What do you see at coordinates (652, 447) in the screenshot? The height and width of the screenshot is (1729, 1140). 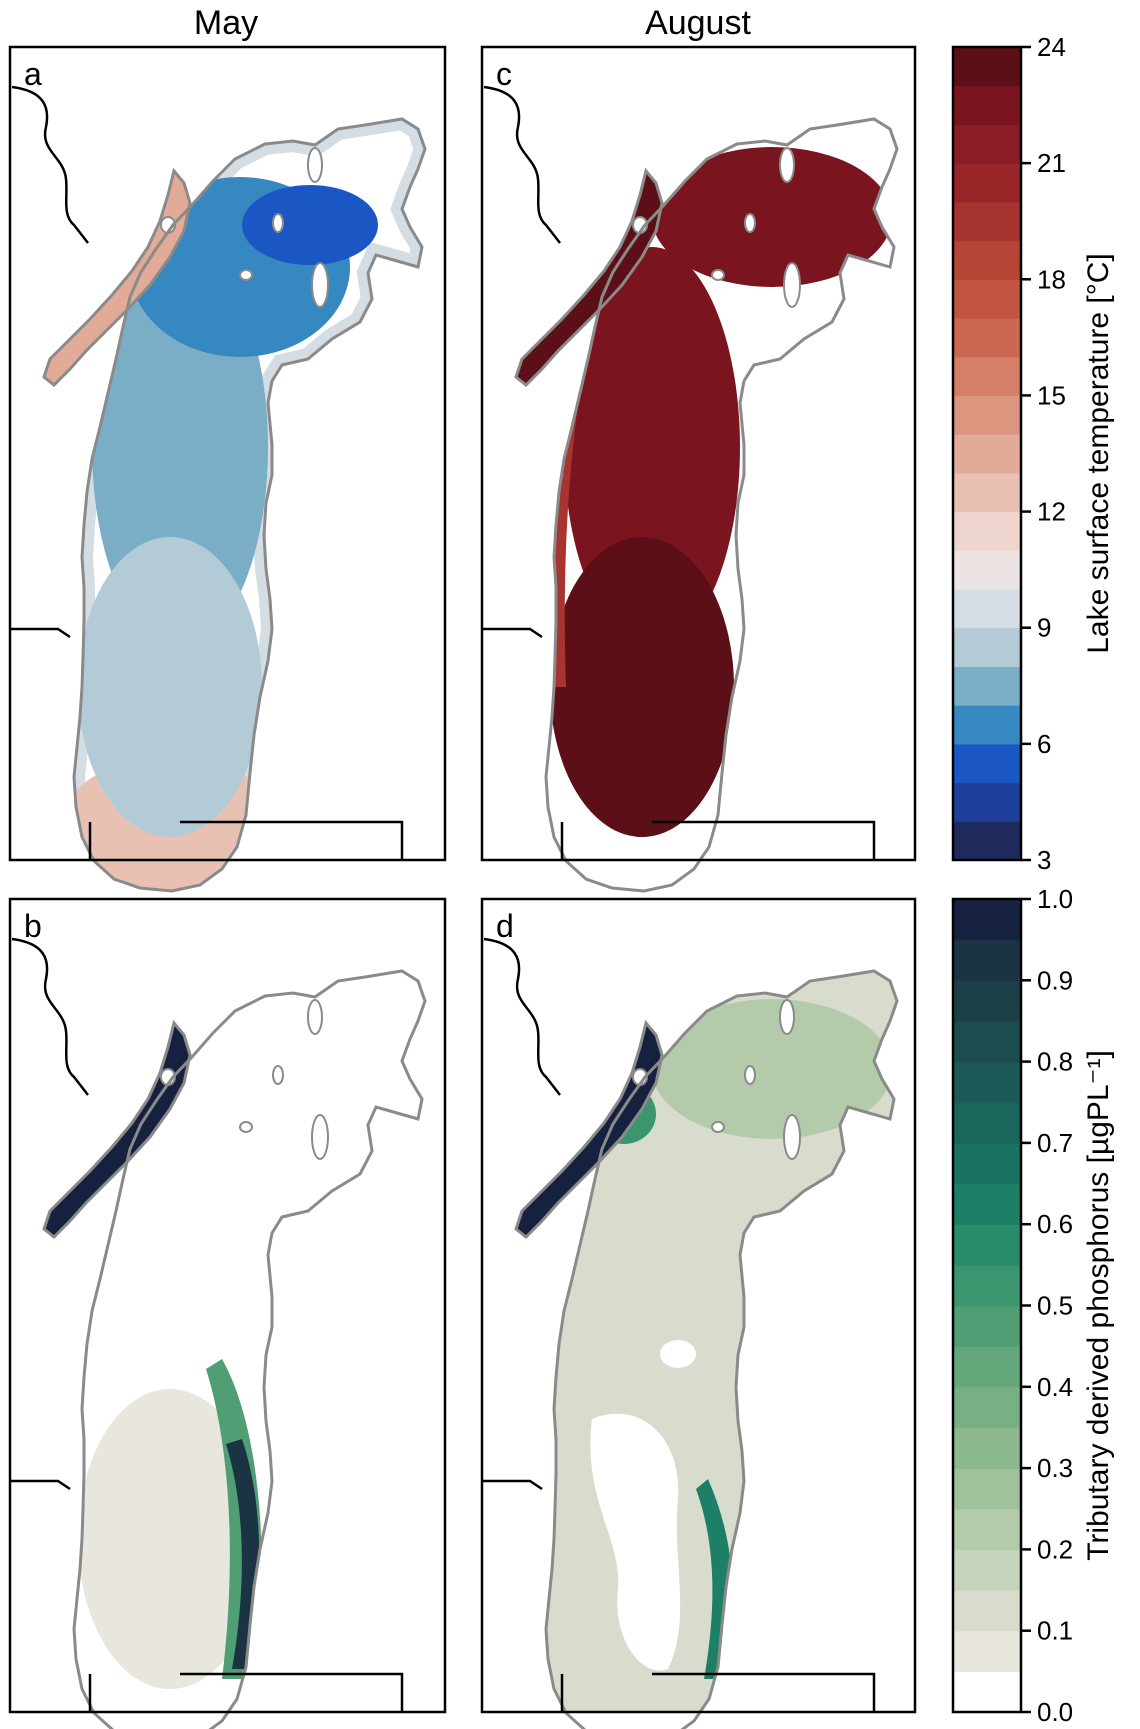 I see `zone-central-basin` at bounding box center [652, 447].